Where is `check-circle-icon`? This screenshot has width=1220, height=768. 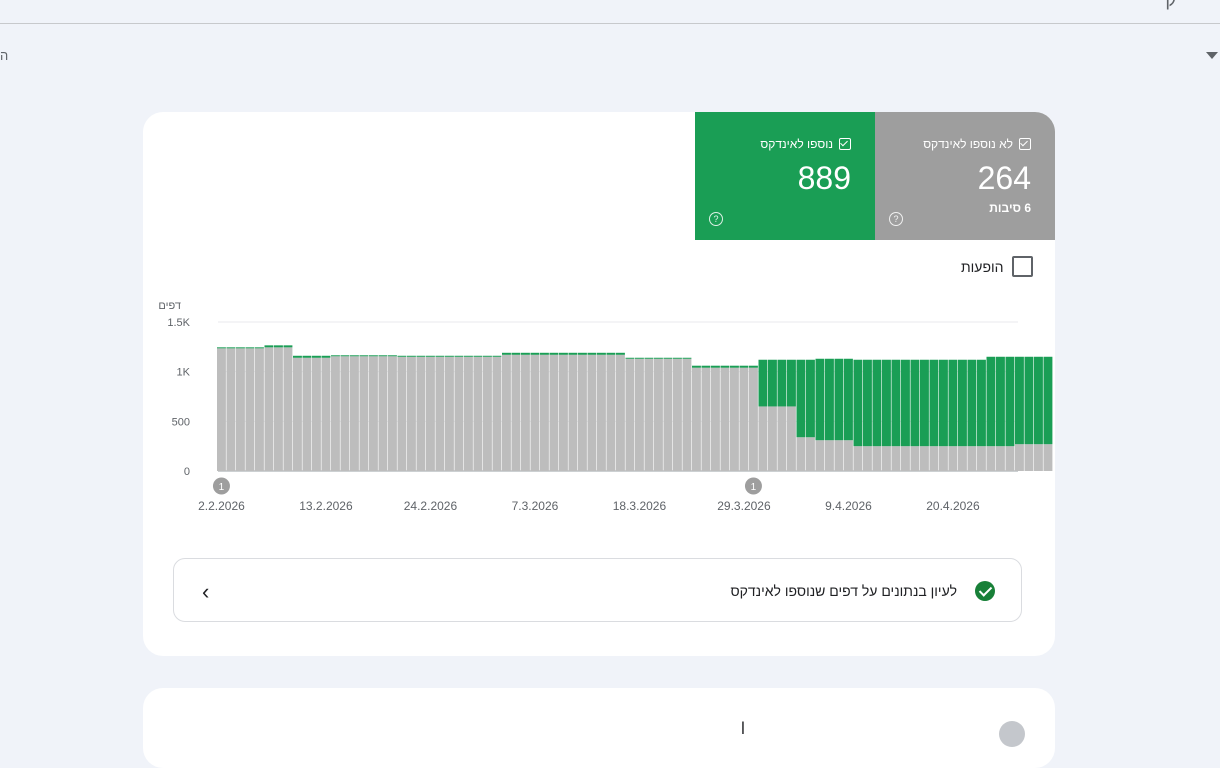 check-circle-icon is located at coordinates (985, 591).